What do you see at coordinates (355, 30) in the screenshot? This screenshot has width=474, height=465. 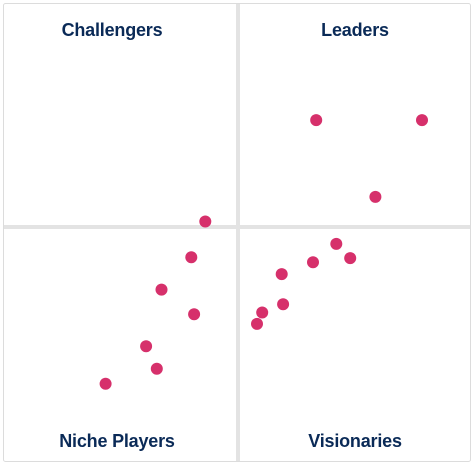 I see `quadrant-label-leaders: Leaders` at bounding box center [355, 30].